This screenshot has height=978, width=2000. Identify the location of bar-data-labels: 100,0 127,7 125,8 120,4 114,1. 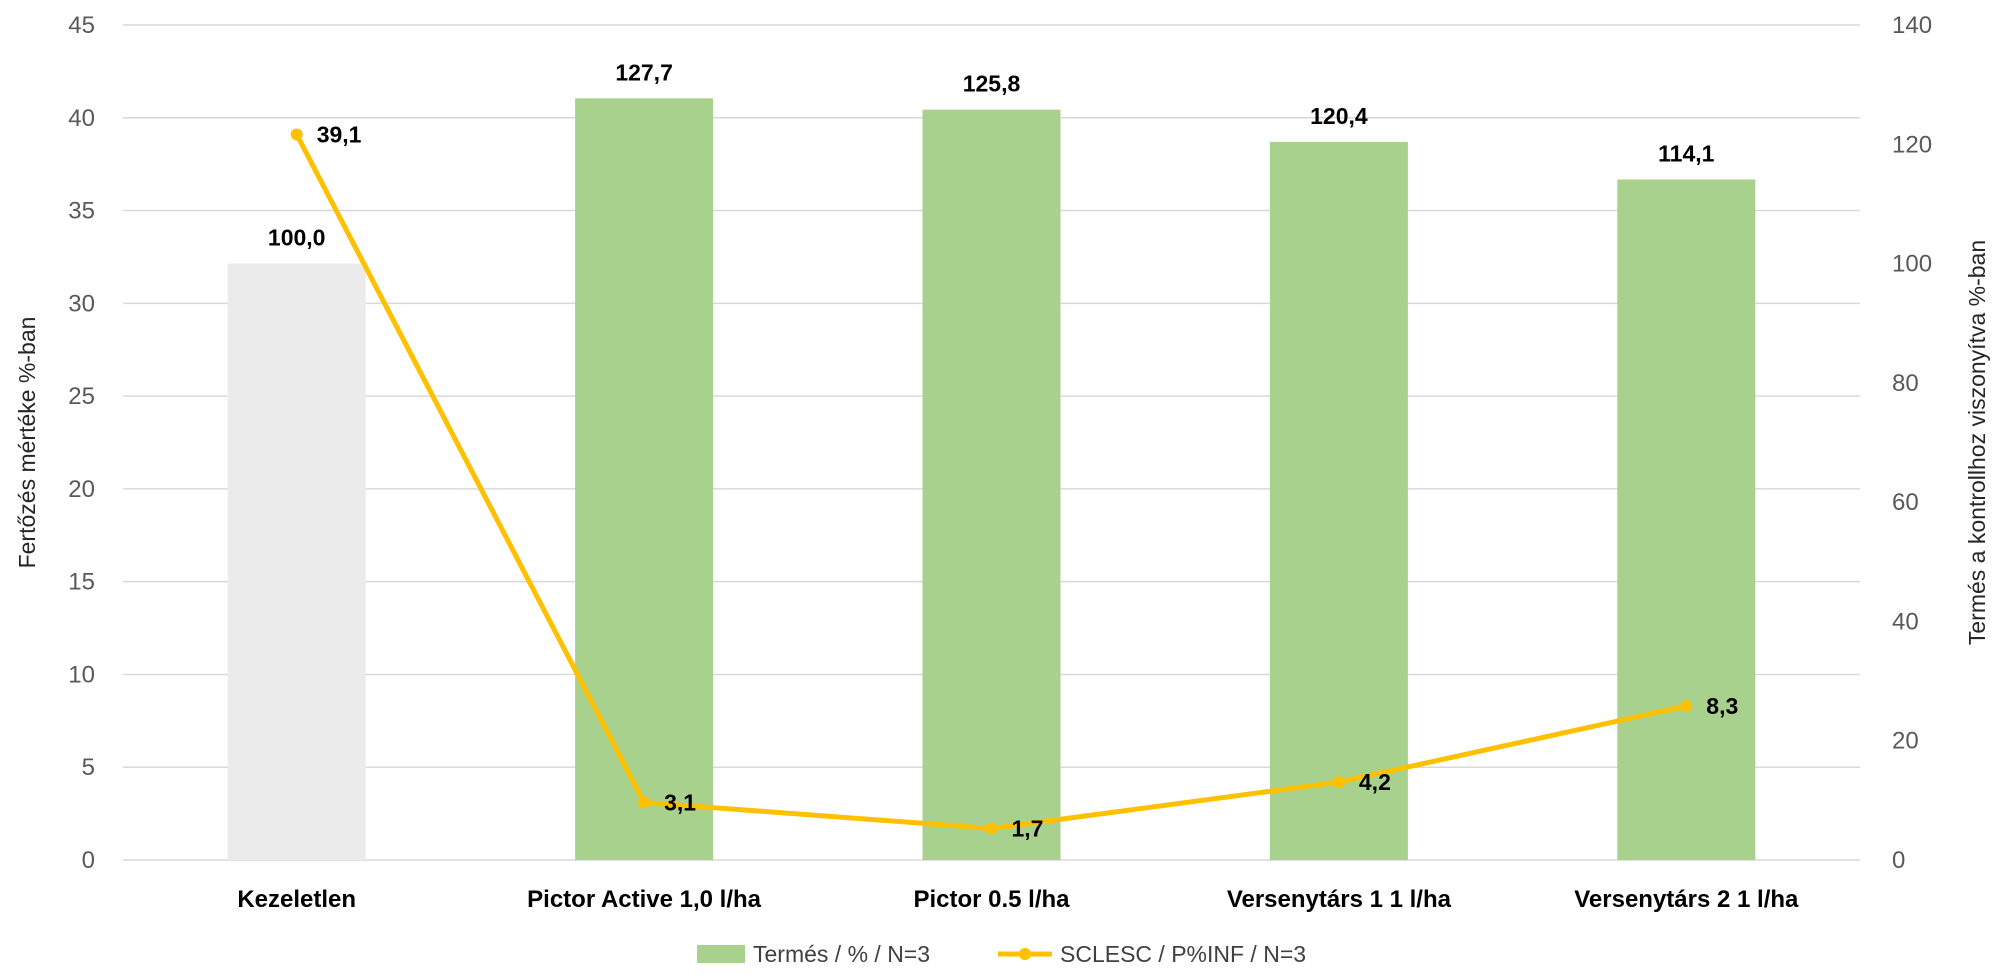
(991, 154).